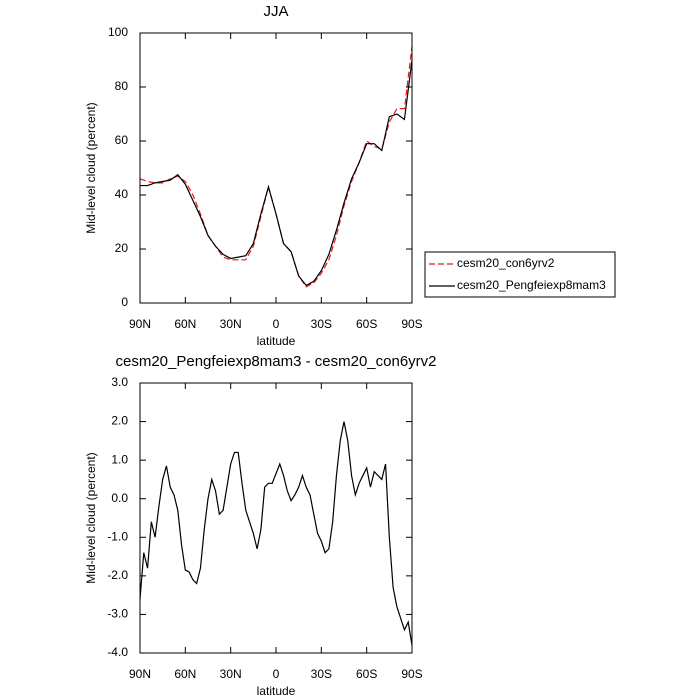 Image resolution: width=700 pixels, height=700 pixels. What do you see at coordinates (276, 361) in the screenshot?
I see `chart-title: cesm20_Pengfeiexp8mam3 - cesm20_con6yrv2` at bounding box center [276, 361].